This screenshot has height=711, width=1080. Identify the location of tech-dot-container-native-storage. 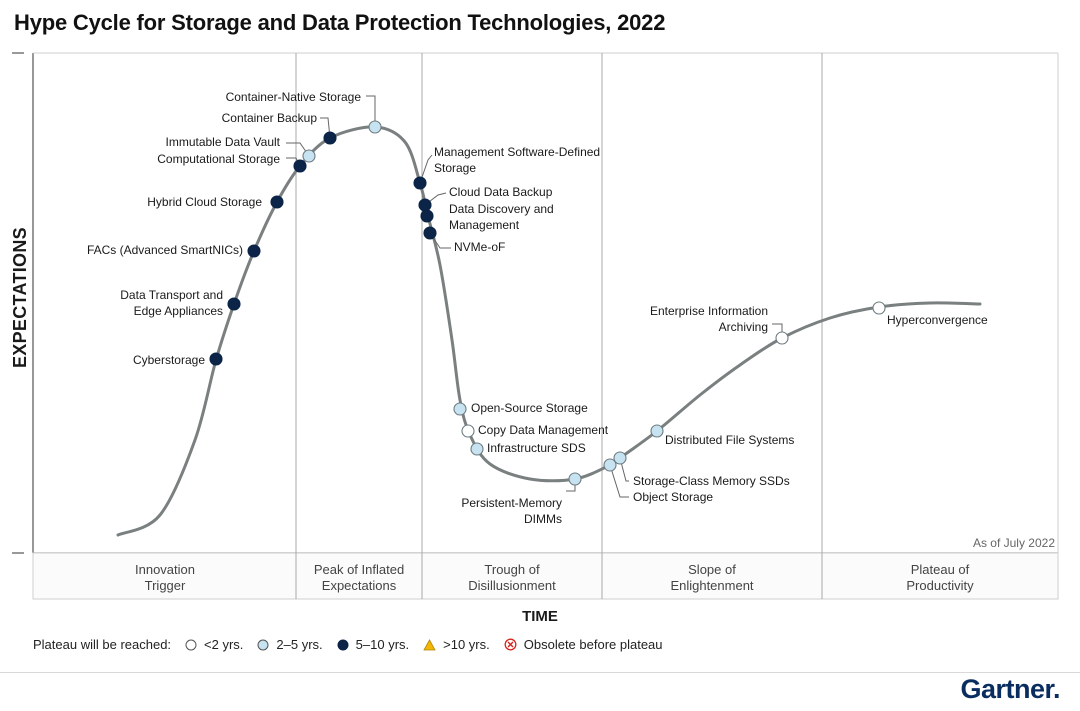
(375, 127).